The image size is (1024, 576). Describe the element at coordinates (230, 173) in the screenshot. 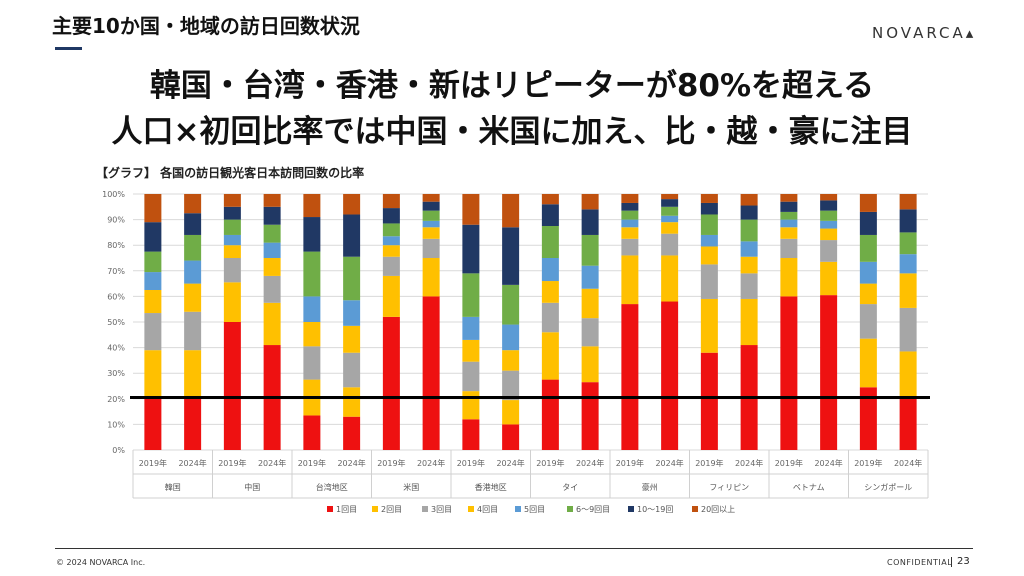

I see `chart-title: 【グラフ】 各国の訪日観光客日本訪問回数の比率` at that location.